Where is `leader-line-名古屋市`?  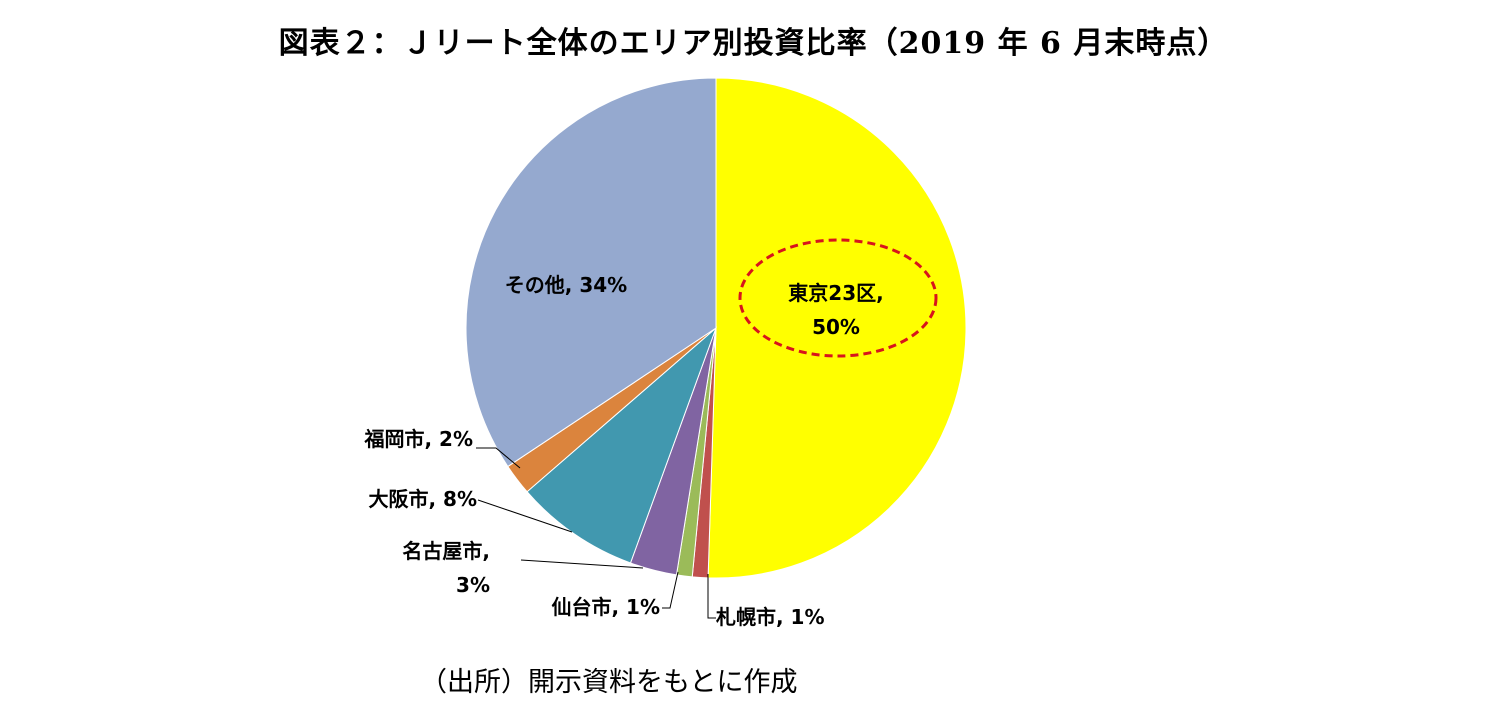
leader-line-名古屋市 is located at coordinates (582, 564).